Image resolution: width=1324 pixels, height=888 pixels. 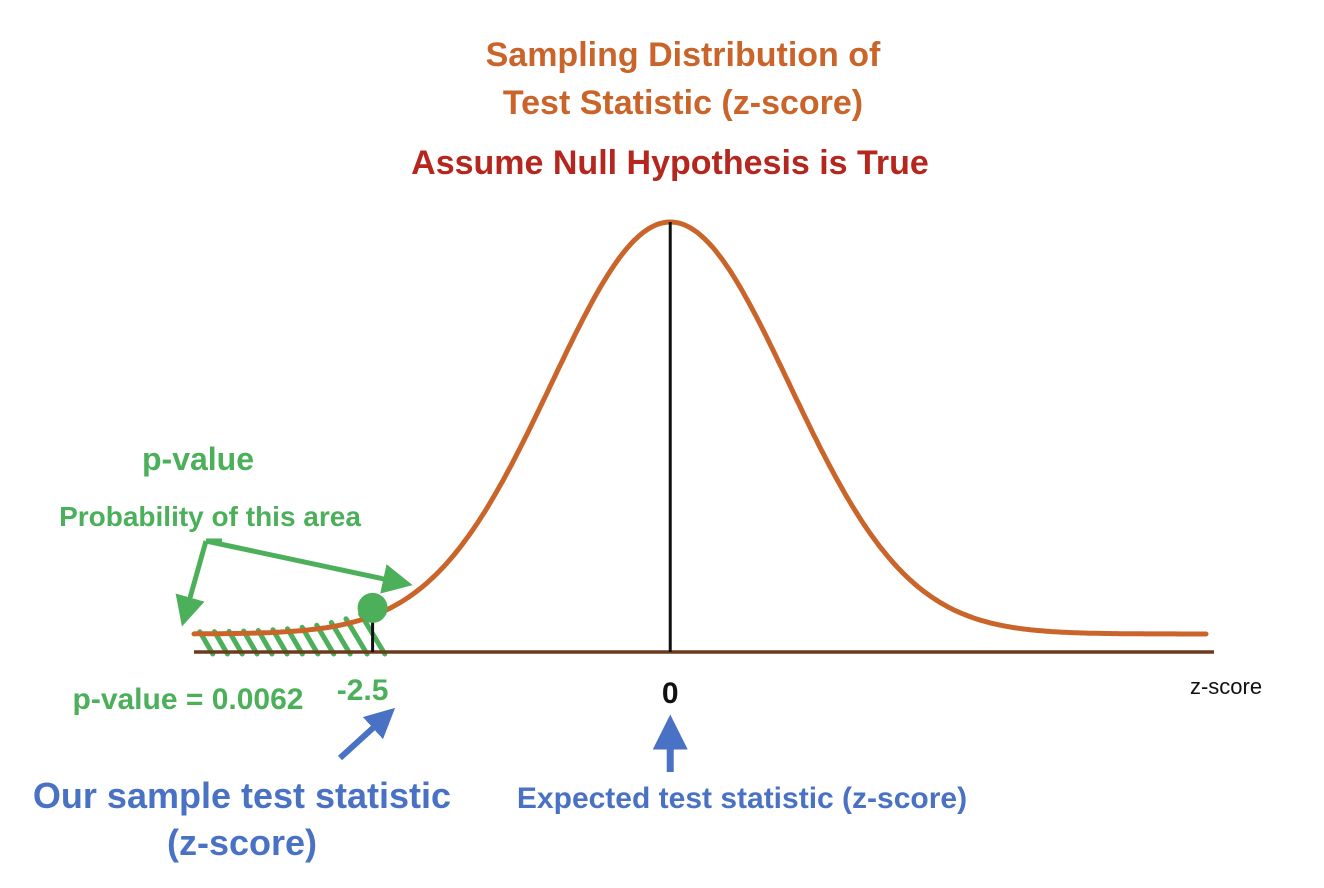 I want to click on p-value-description: Probability of this area, so click(x=210, y=516).